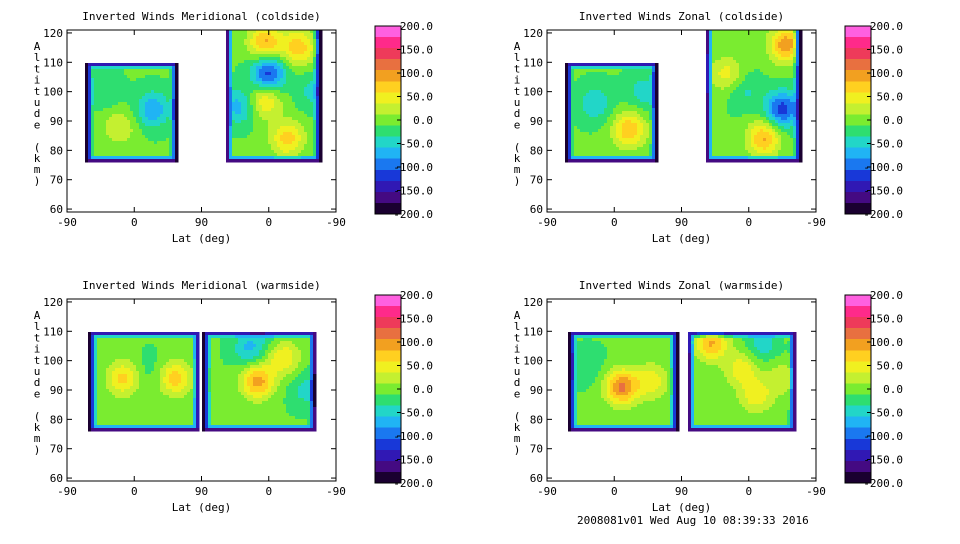  What do you see at coordinates (693, 520) in the screenshot?
I see `footer-stamp: 2008081v01 Wed Aug 10 08:39:33 2016` at bounding box center [693, 520].